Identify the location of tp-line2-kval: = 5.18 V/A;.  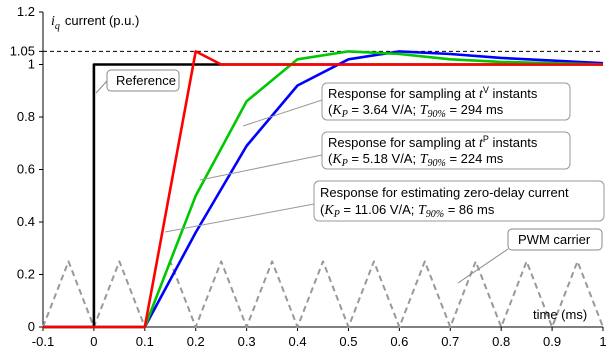
(384, 158).